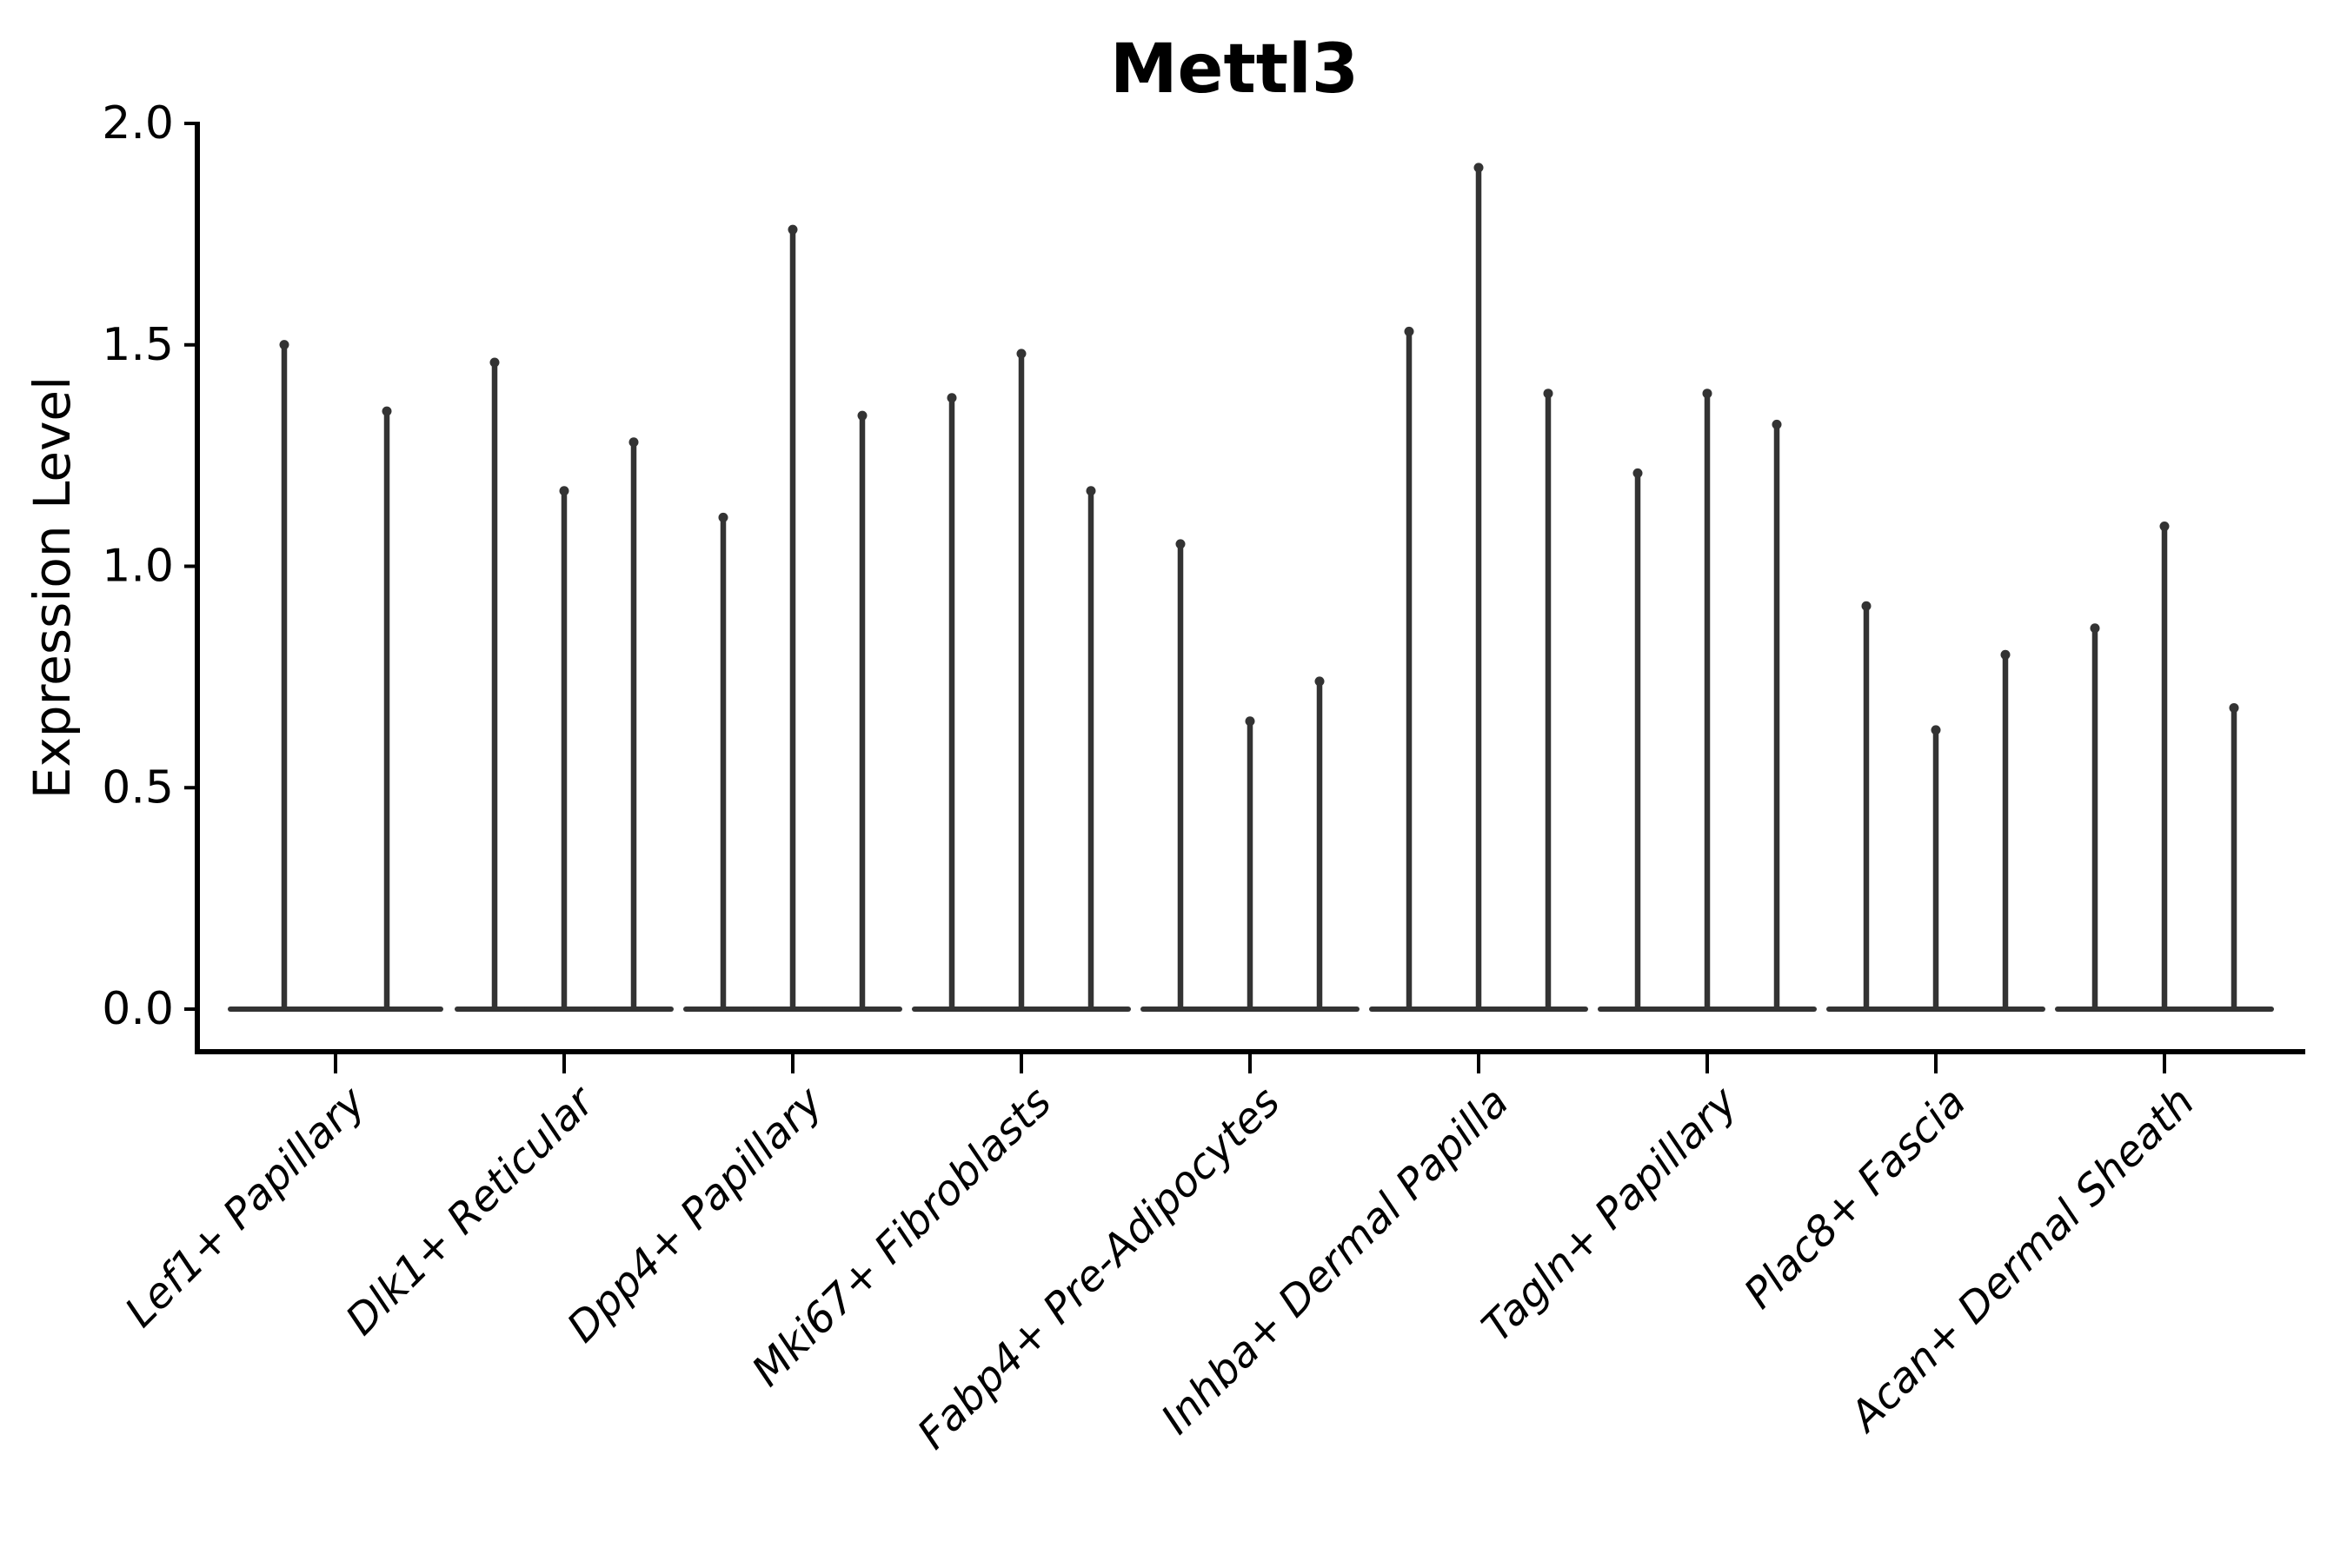 Image resolution: width=2347 pixels, height=1568 pixels. I want to click on plot-title: Mettl3, so click(1234, 69).